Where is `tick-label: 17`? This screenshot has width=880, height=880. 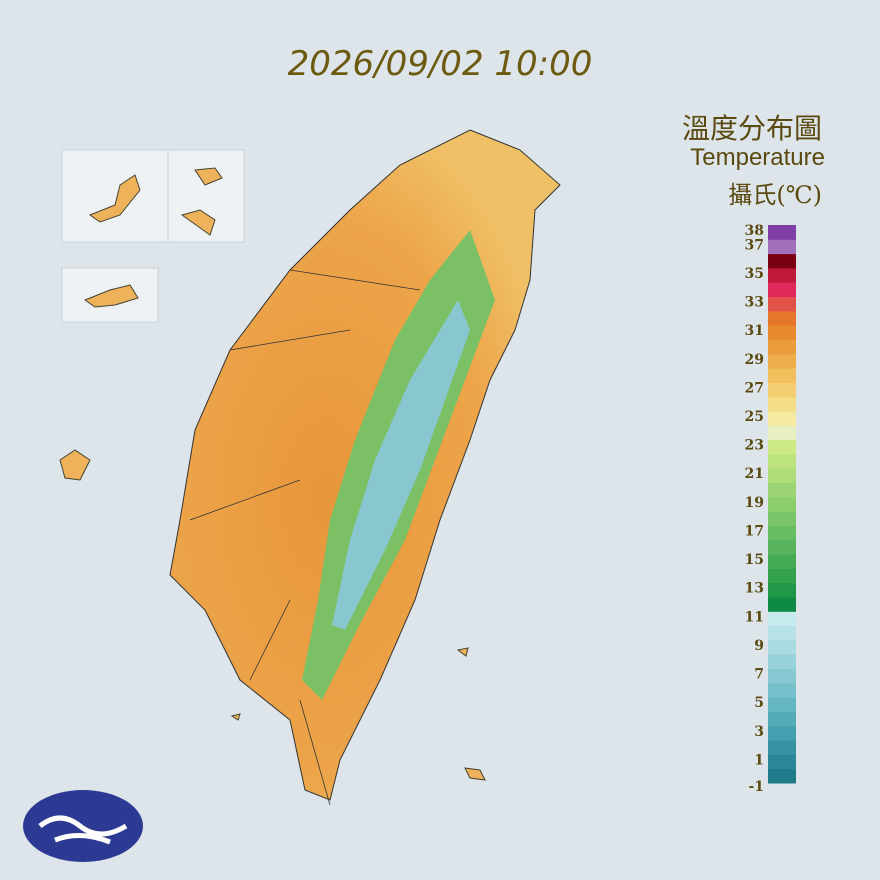
tick-label: 17 is located at coordinates (754, 531).